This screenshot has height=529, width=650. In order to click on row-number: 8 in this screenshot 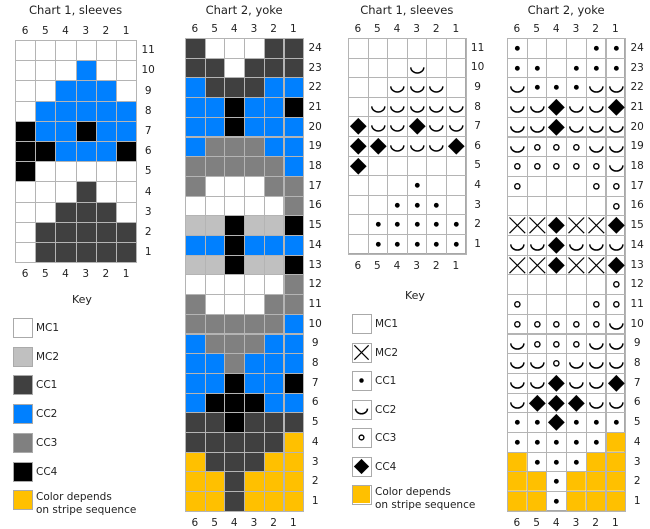, I will do `click(148, 110)`.